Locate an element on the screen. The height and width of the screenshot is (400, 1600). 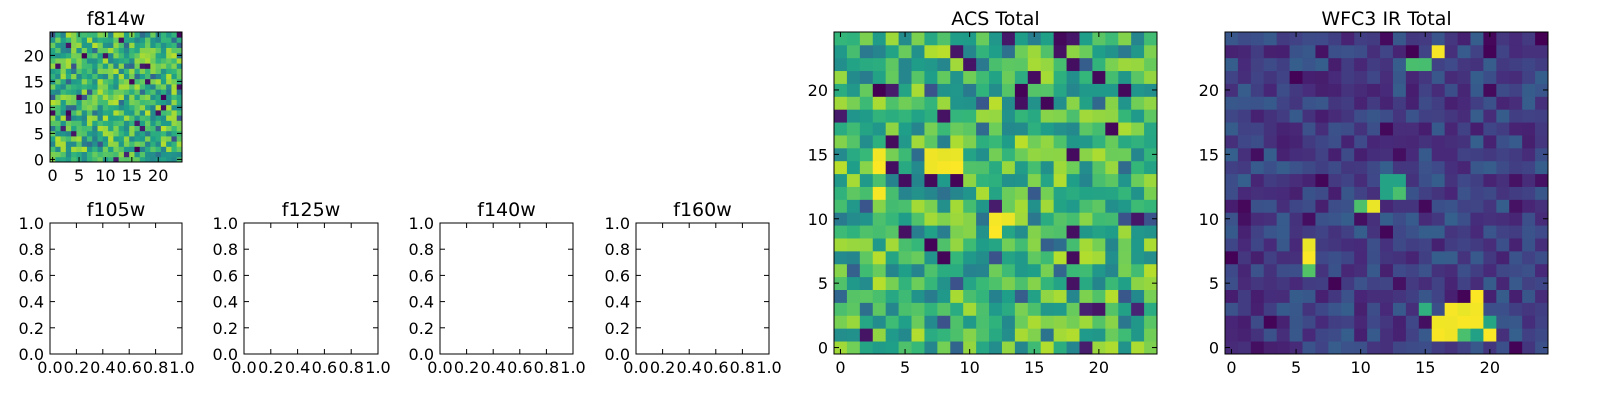
x-tick-label: 10 is located at coordinates (105, 175).